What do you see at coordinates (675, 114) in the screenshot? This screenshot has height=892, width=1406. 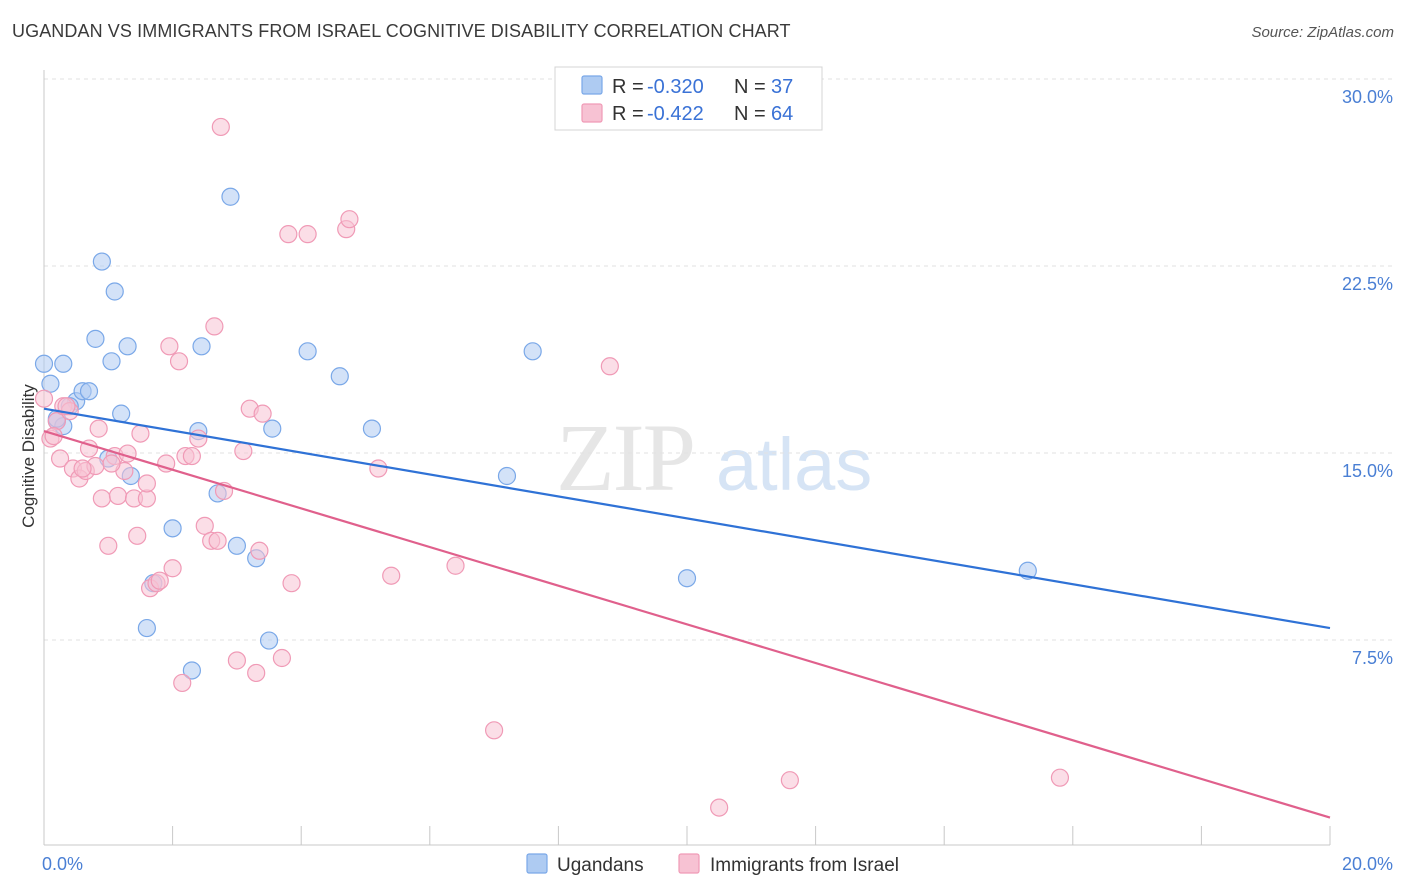 I see `legend-r-value-1: -0.422` at bounding box center [675, 114].